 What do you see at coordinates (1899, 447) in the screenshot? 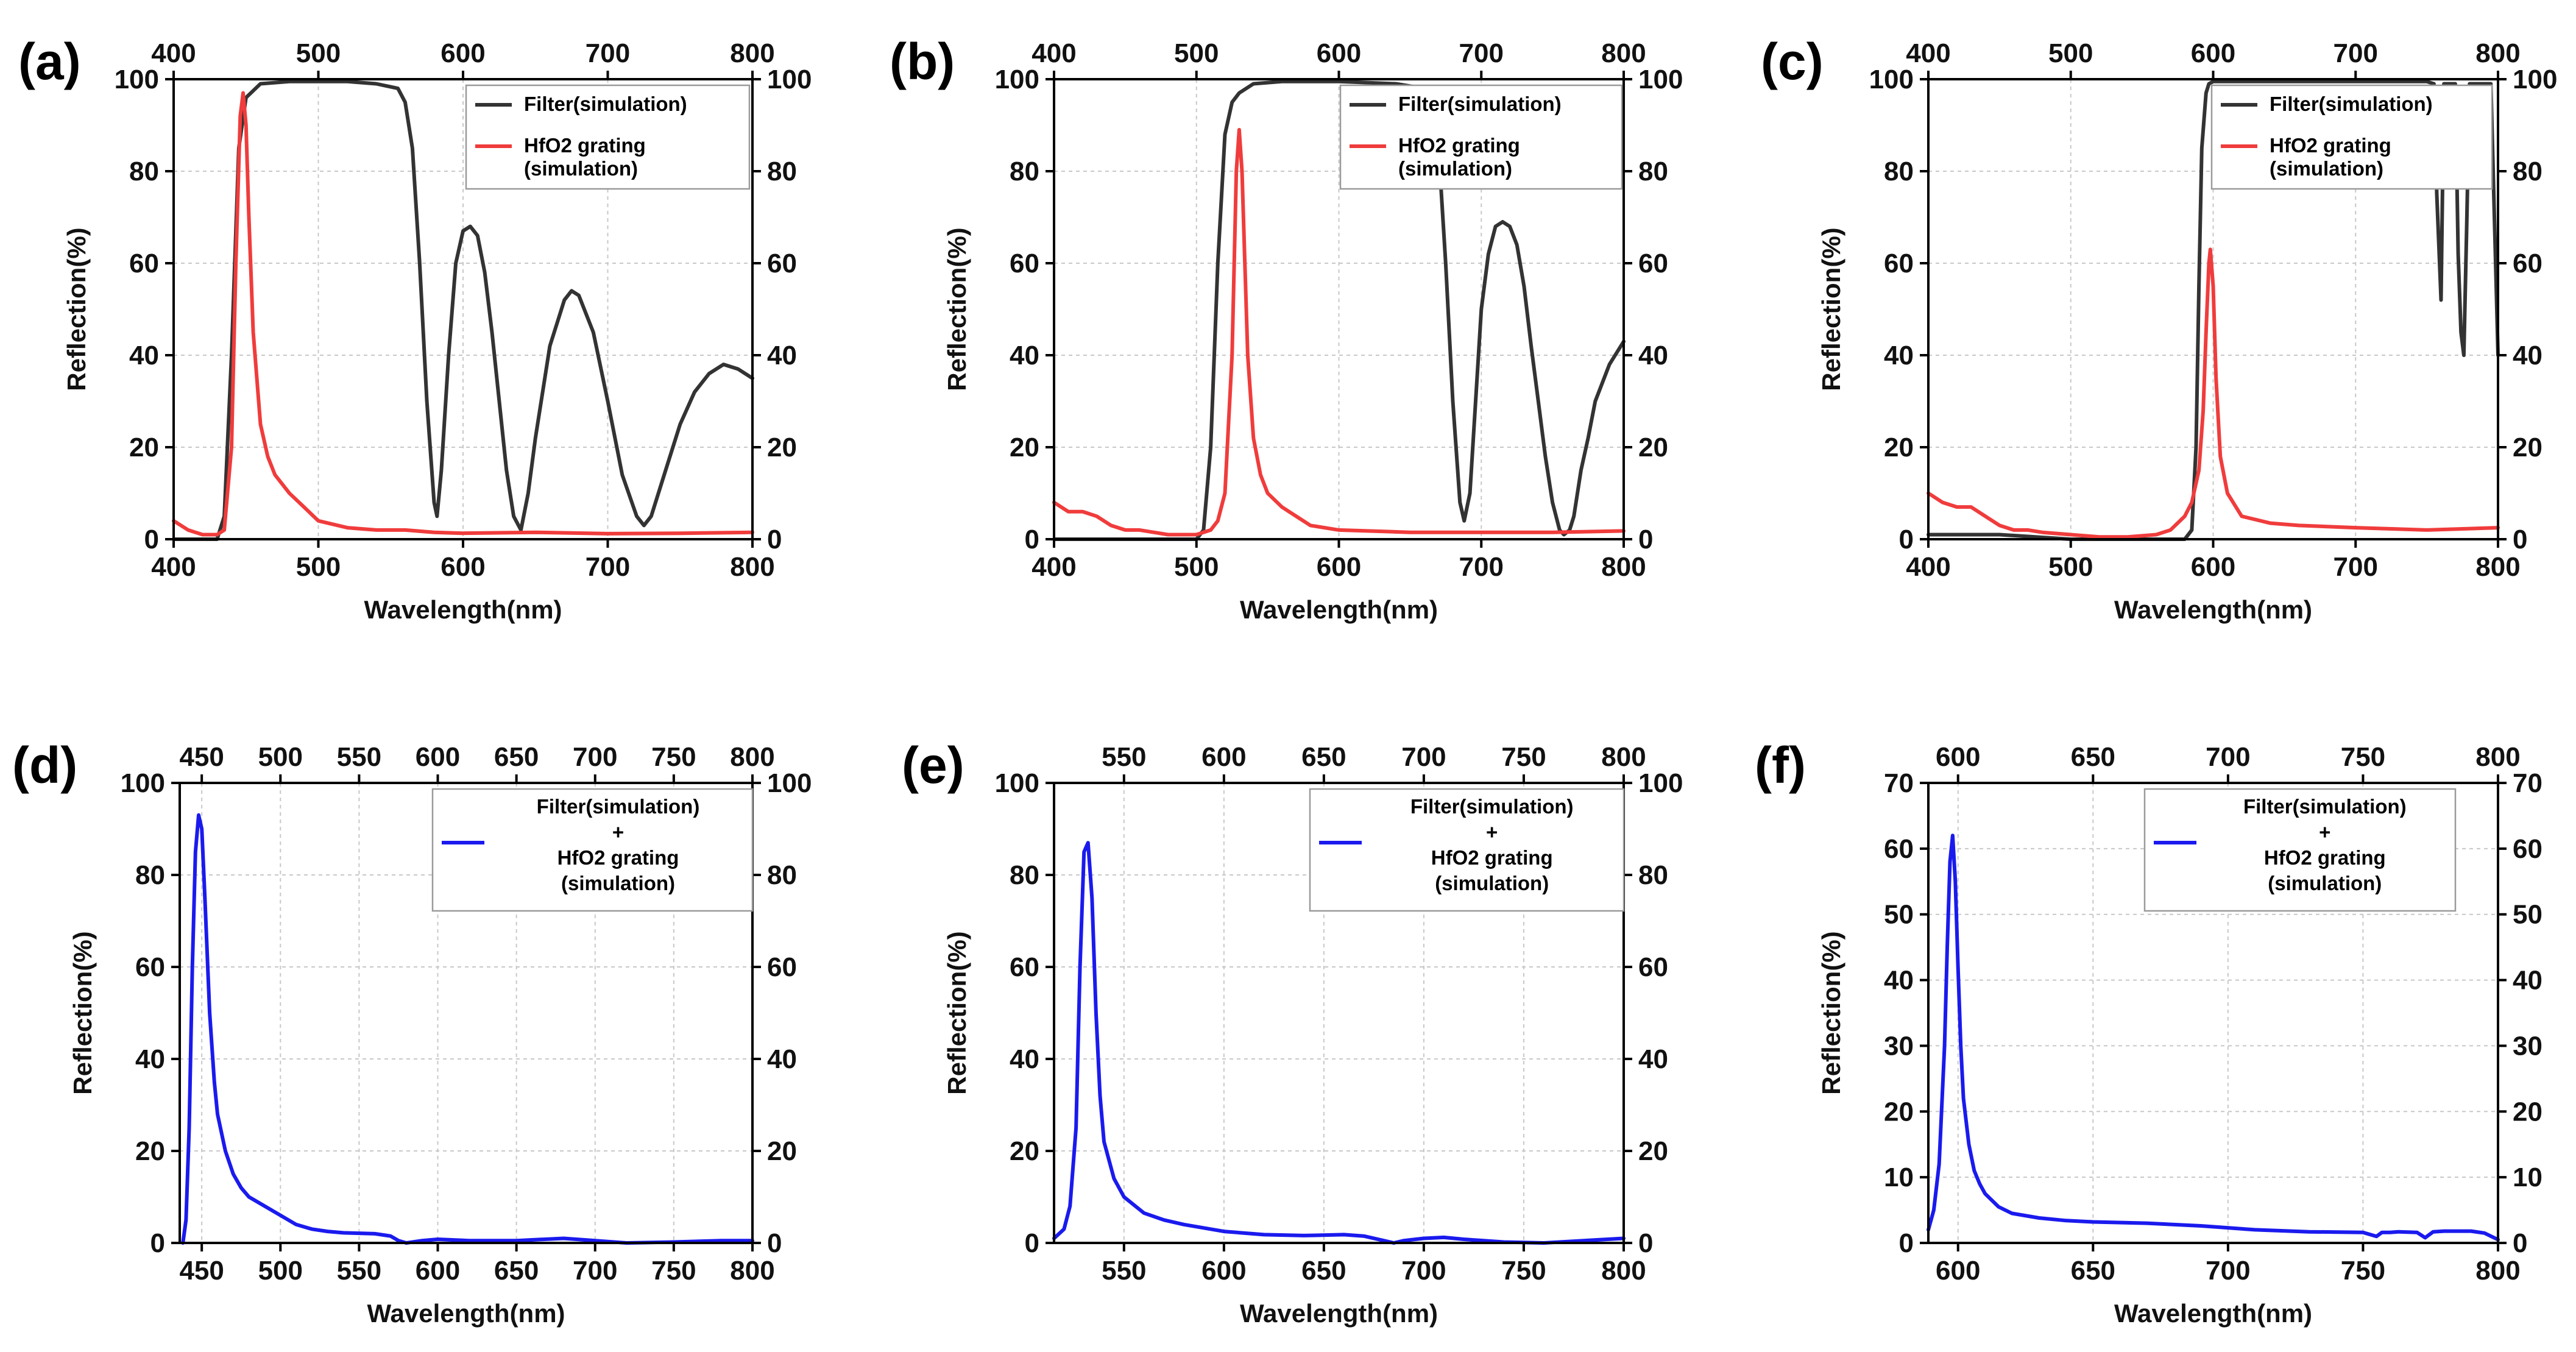
I see `y-tick-label: 20` at bounding box center [1899, 447].